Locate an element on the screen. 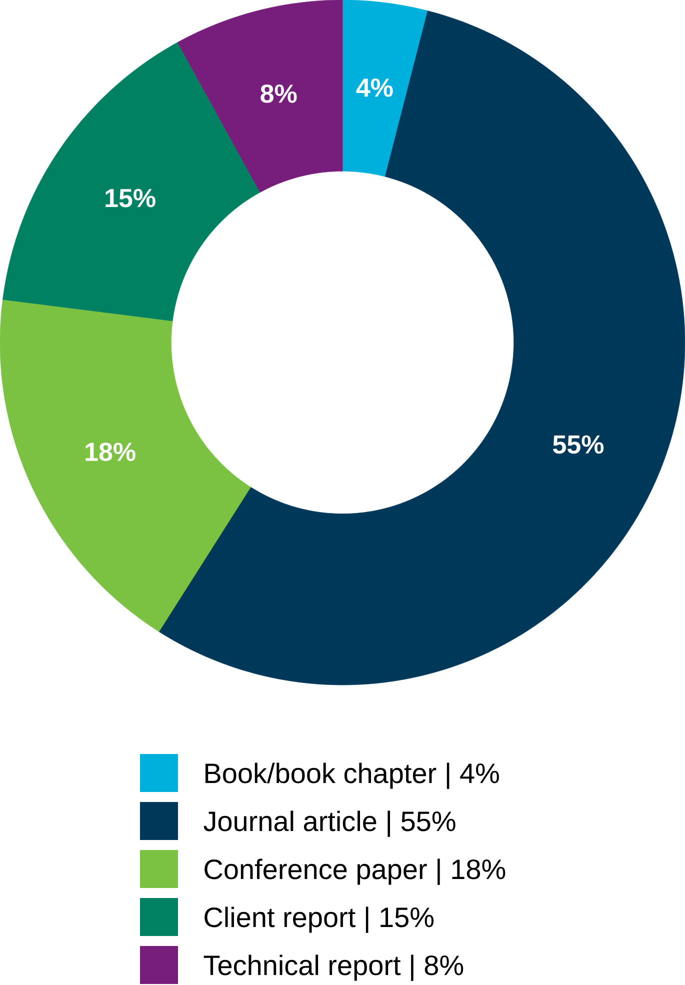 The image size is (685, 985). legend-label: Technical report | 8% is located at coordinates (334, 967).